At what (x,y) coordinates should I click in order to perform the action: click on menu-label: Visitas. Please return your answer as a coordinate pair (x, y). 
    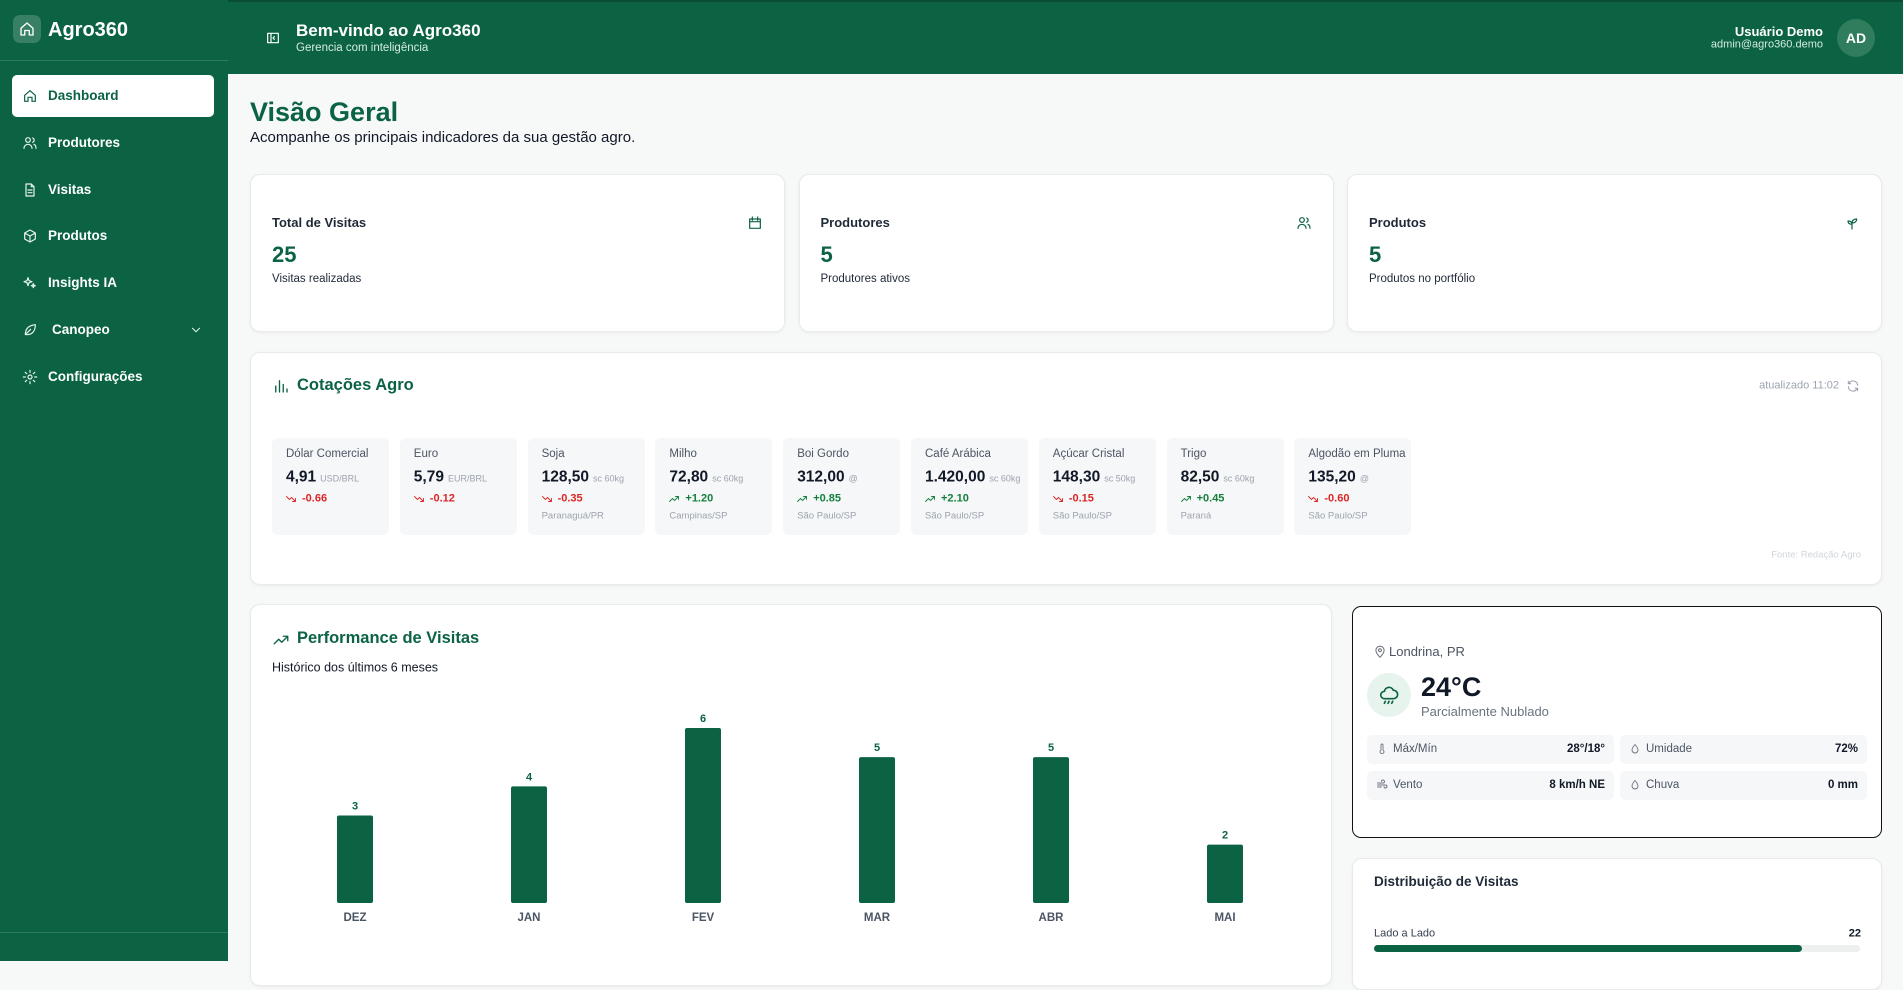
    Looking at the image, I should click on (70, 189).